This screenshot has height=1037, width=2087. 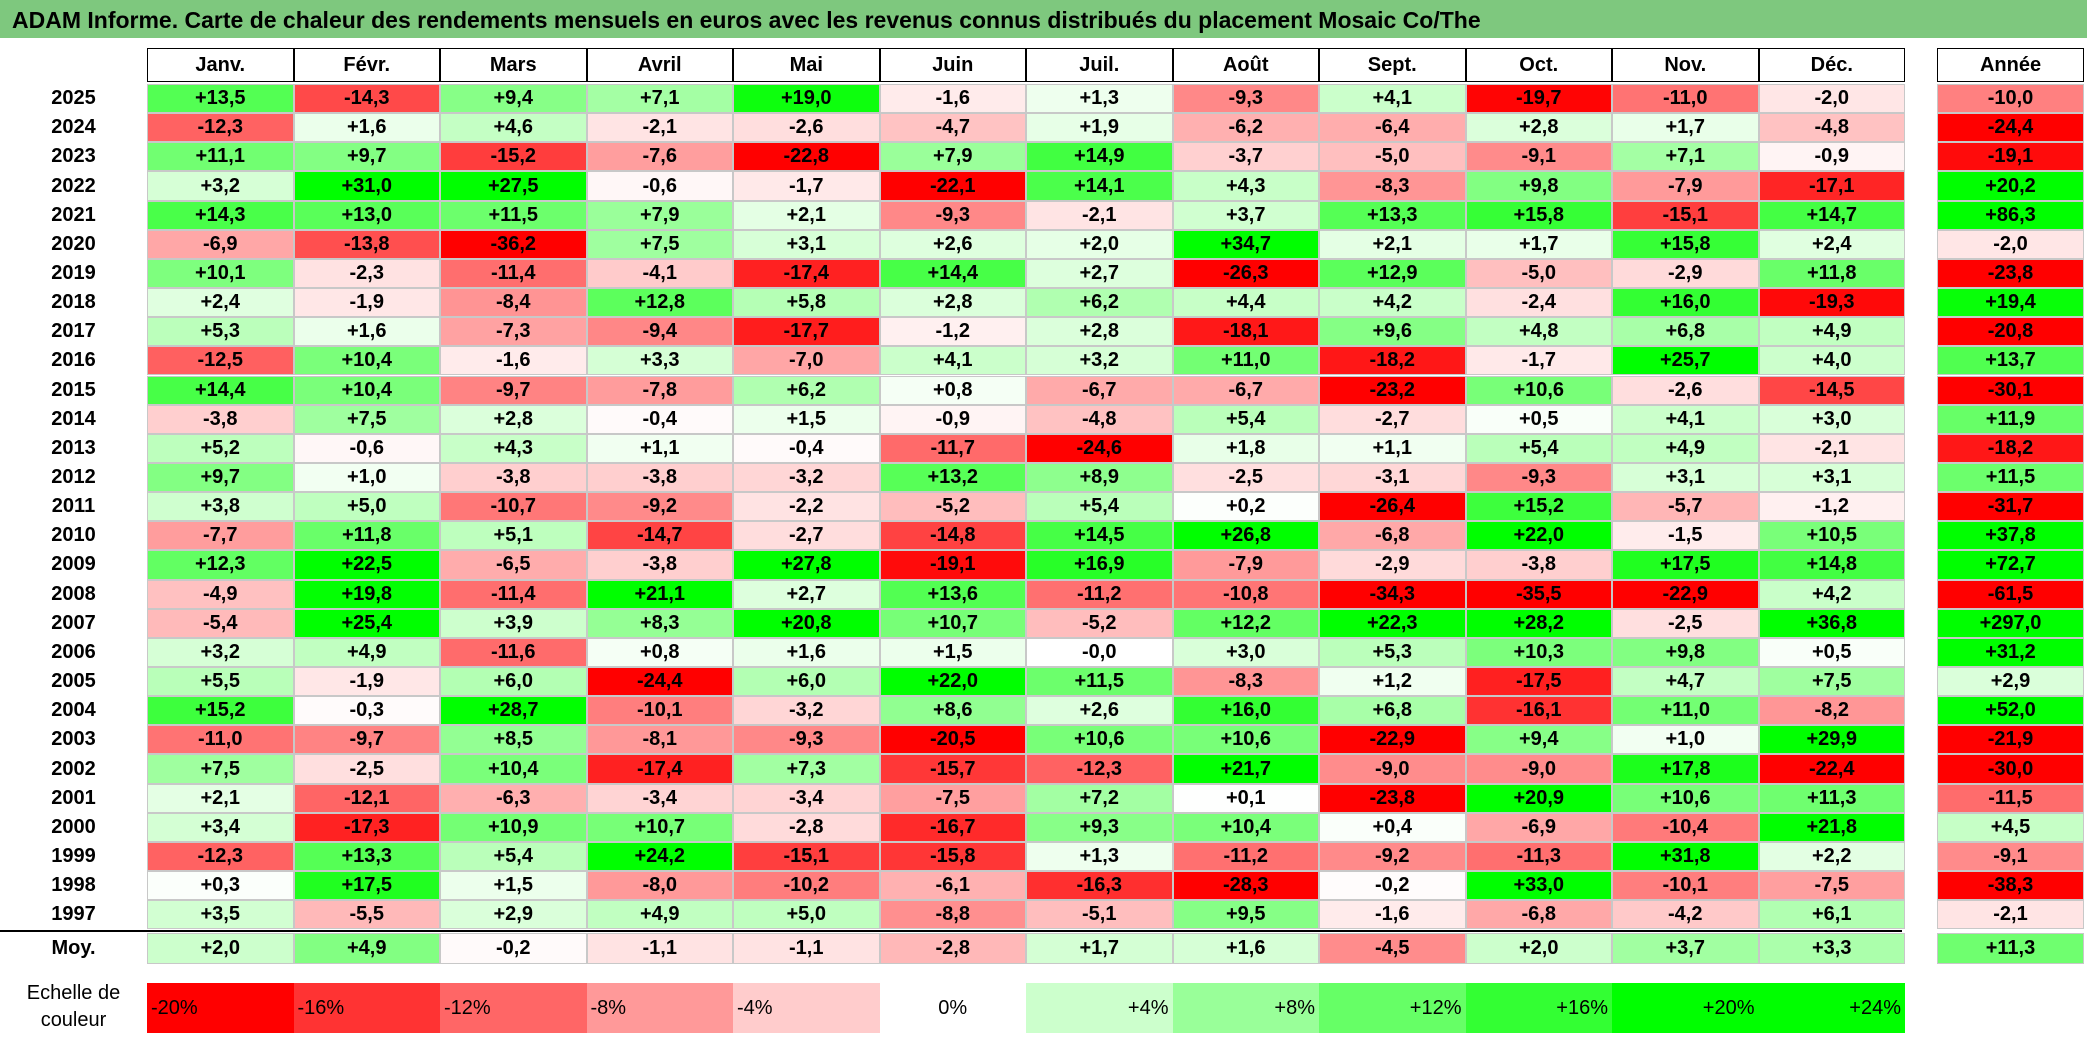 I want to click on heatmap-cell: +7,9, so click(x=952, y=157).